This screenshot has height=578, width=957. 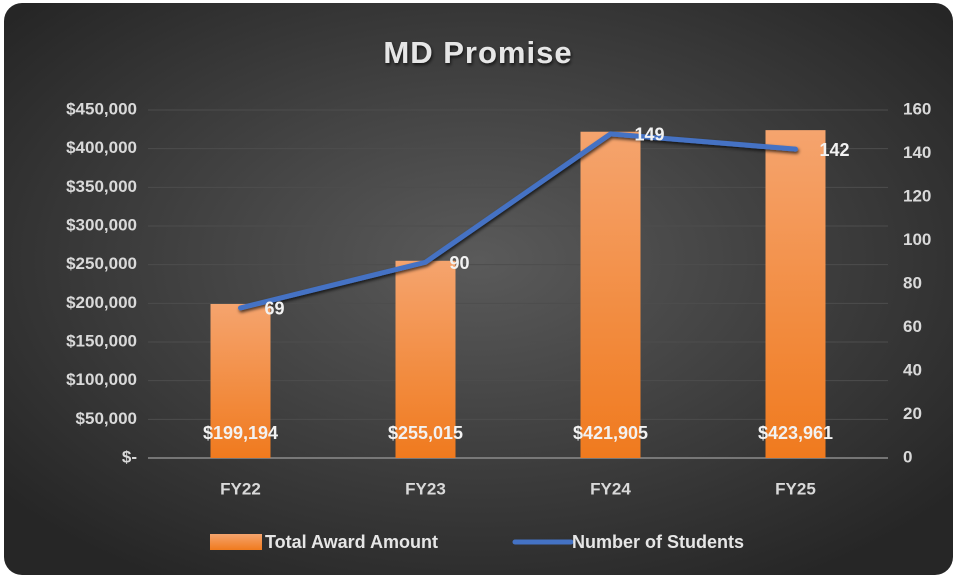 What do you see at coordinates (658, 542) in the screenshot?
I see `legend-label: Number of Students` at bounding box center [658, 542].